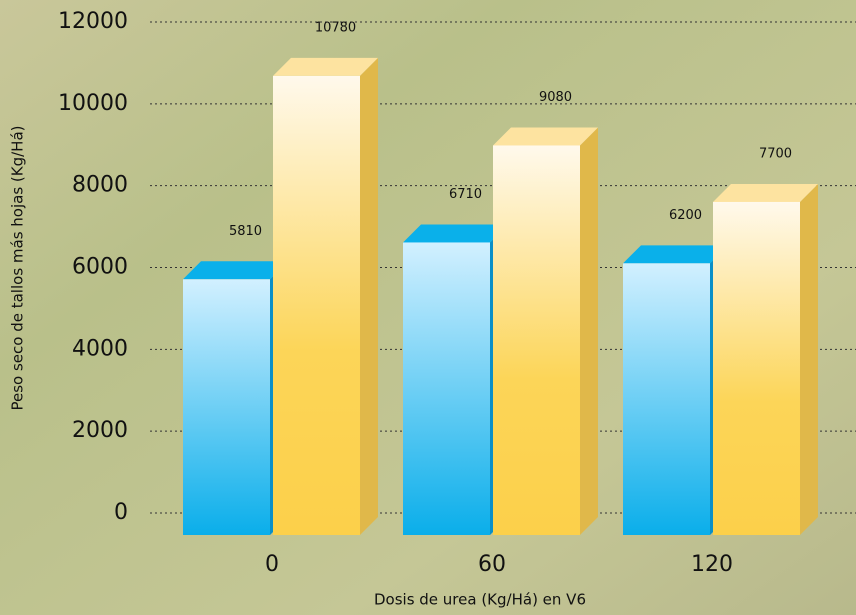 The image size is (856, 615). Describe the element at coordinates (100, 430) in the screenshot. I see `y-tick-label: 2000` at that location.